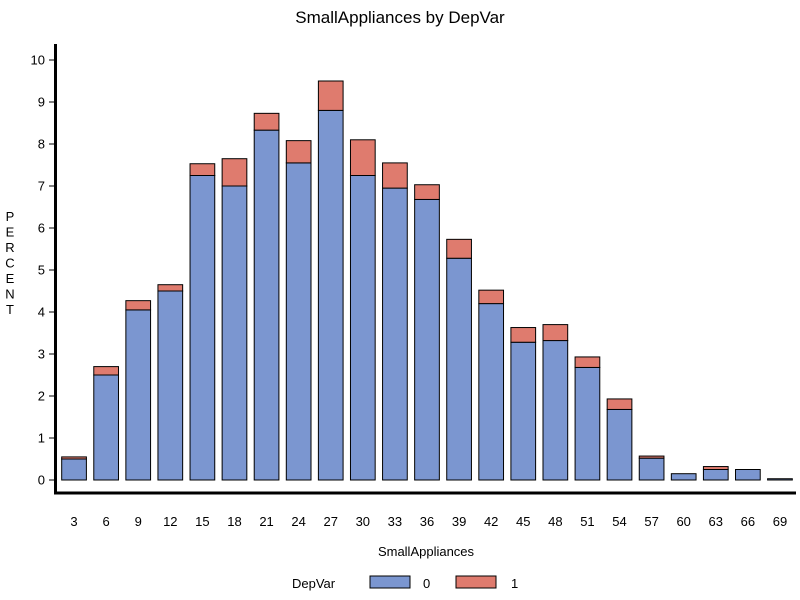 The height and width of the screenshot is (600, 800). Describe the element at coordinates (651, 521) in the screenshot. I see `x-tick-label: 57` at that location.